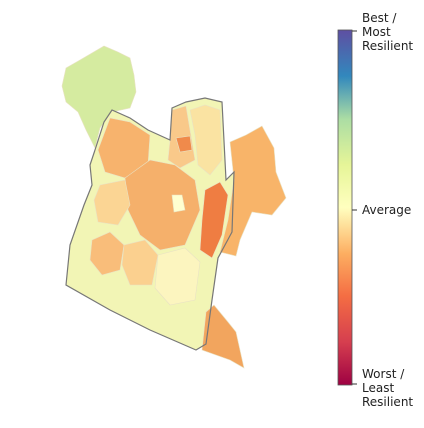 The height and width of the screenshot is (428, 424). Describe the element at coordinates (376, 32) in the screenshot. I see `label-line: Most` at that location.